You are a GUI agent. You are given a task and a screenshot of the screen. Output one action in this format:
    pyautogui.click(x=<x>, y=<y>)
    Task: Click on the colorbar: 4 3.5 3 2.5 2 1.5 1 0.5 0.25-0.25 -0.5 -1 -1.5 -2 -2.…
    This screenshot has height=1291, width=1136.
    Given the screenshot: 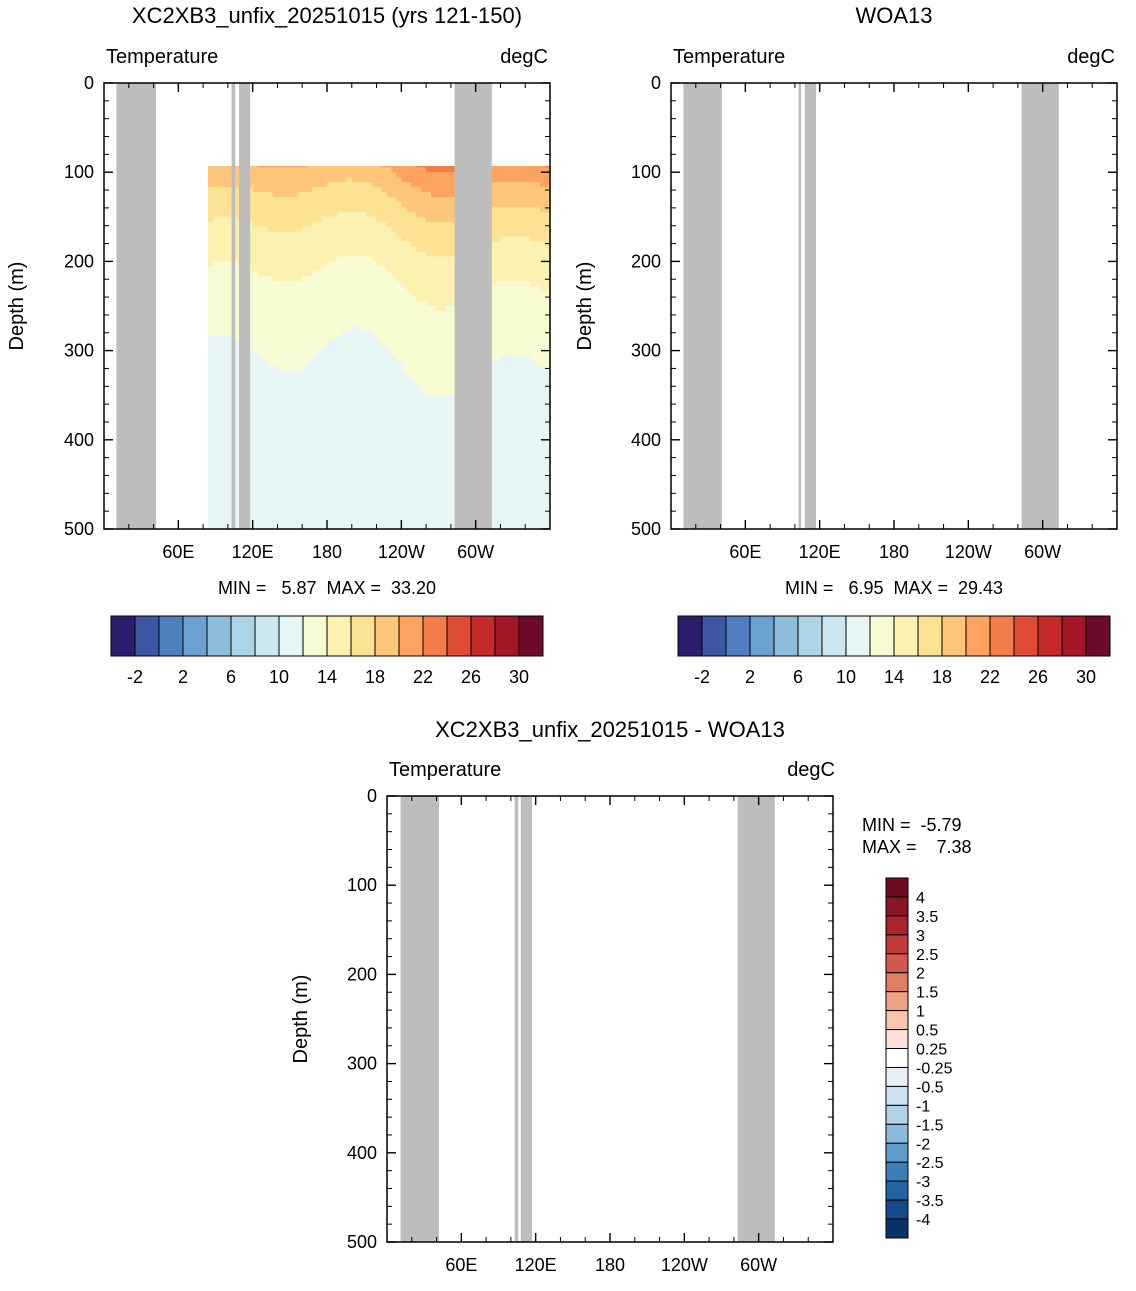 What is the action you would take?
    pyautogui.click(x=919, y=1058)
    